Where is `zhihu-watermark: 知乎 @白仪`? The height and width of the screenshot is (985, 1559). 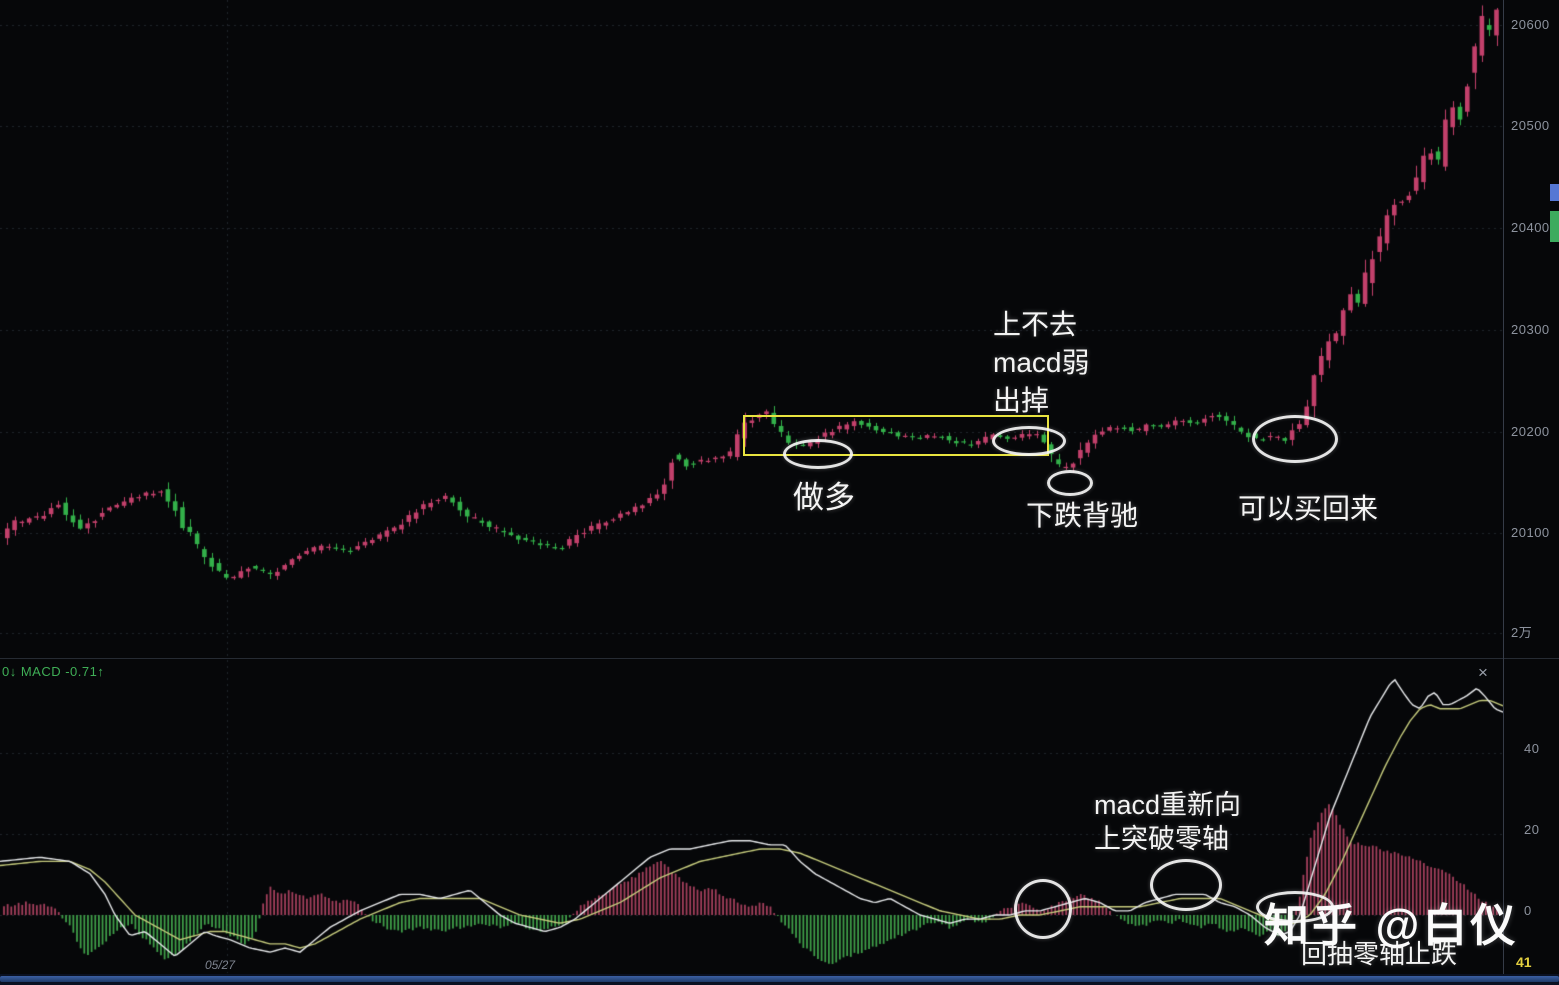
zhihu-watermark: 知乎 @白仪 is located at coordinates (1391, 925).